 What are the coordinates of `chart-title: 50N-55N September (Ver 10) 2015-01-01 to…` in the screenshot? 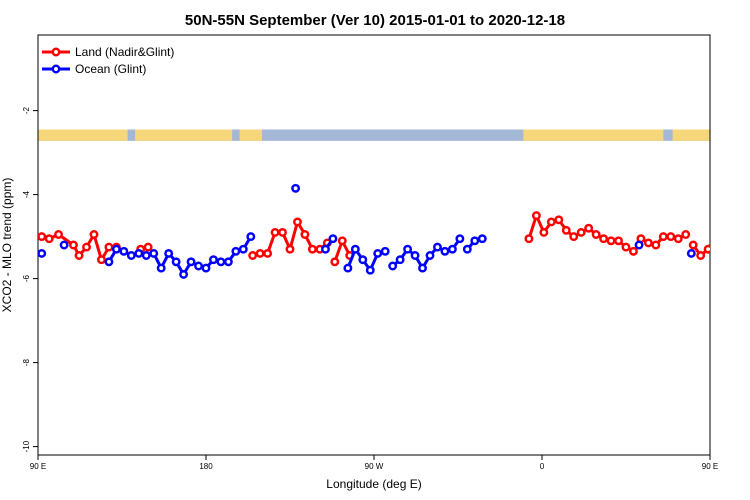 It's located at (375, 20).